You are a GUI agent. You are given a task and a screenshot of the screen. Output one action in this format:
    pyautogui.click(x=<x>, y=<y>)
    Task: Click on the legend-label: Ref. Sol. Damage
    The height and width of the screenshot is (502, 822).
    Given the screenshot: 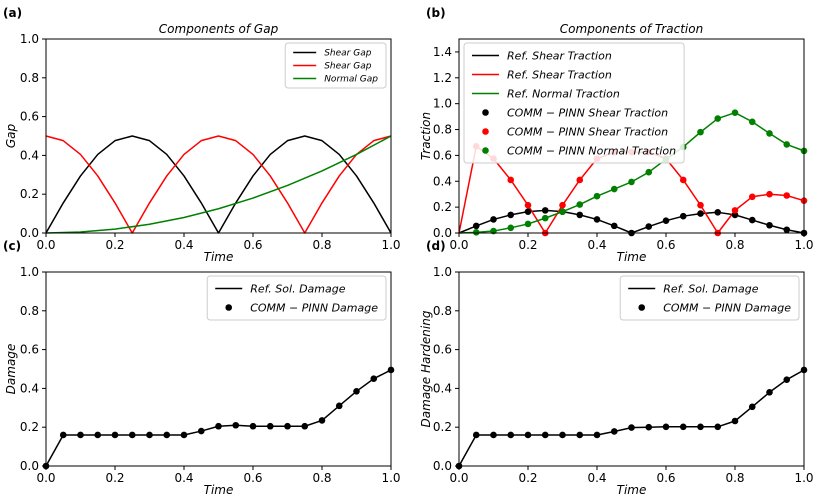 What is the action you would take?
    pyautogui.click(x=297, y=288)
    